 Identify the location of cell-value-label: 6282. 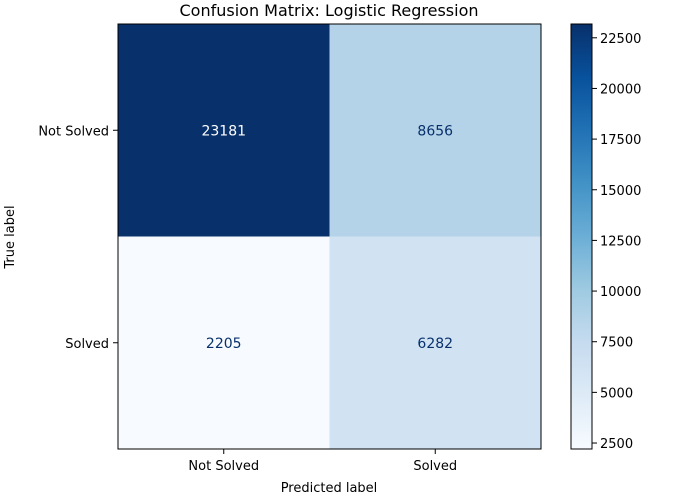
(435, 344).